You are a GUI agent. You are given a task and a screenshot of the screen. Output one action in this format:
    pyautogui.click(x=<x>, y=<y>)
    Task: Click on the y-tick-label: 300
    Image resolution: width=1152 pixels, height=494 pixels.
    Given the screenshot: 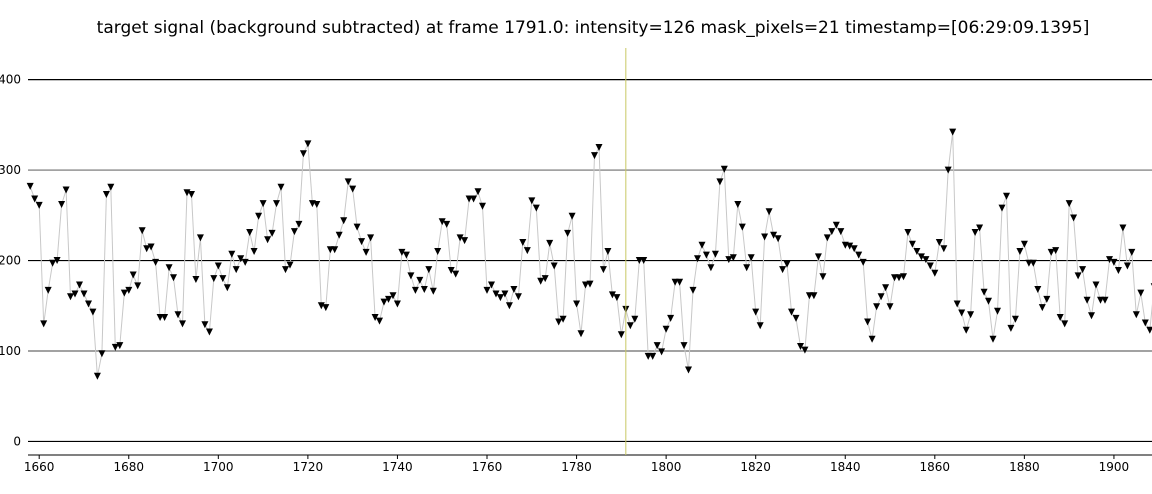 What is the action you would take?
    pyautogui.click(x=10, y=170)
    